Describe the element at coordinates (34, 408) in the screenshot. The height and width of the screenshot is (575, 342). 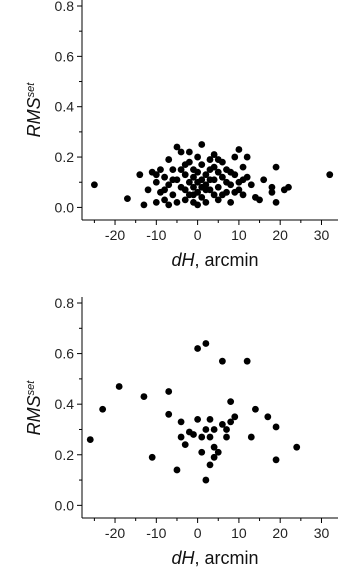
I see `y-axis-label: RMSset` at that location.